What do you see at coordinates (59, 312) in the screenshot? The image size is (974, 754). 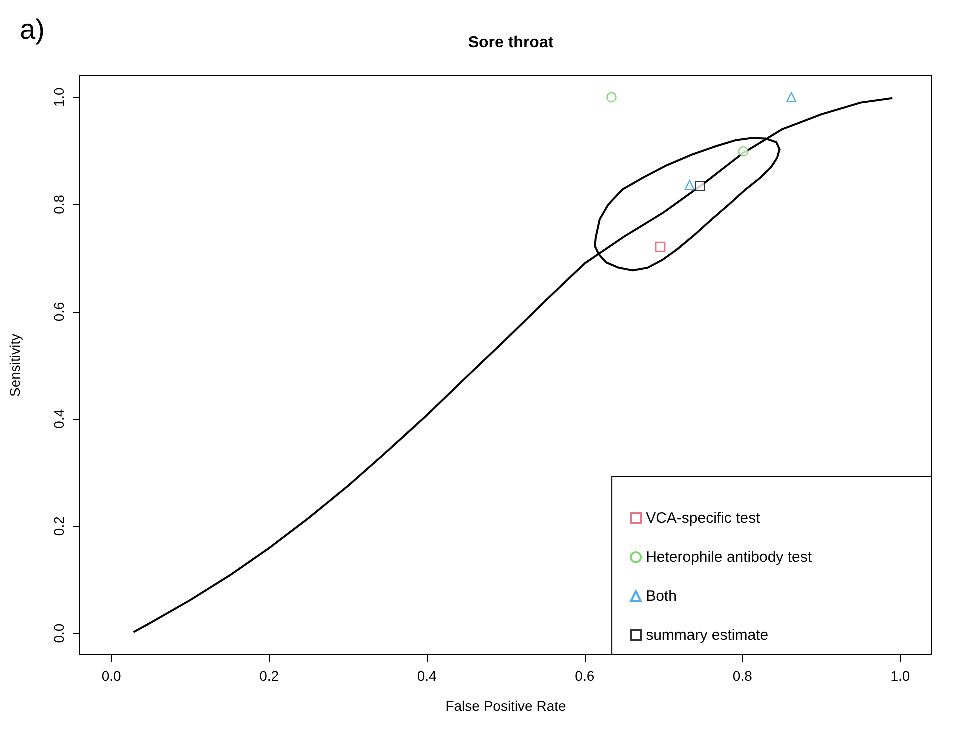 I see `y-tick-label: 0.6` at bounding box center [59, 312].